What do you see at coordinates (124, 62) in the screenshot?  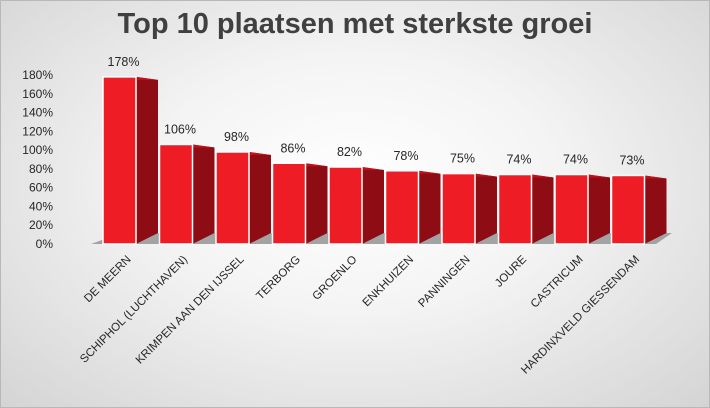 I see `bar-data-label: 178%` at bounding box center [124, 62].